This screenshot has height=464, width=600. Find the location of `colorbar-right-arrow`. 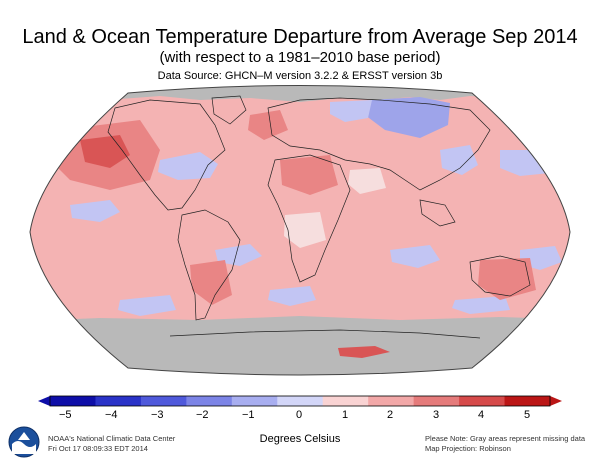

colorbar-right-arrow is located at coordinates (556, 401).